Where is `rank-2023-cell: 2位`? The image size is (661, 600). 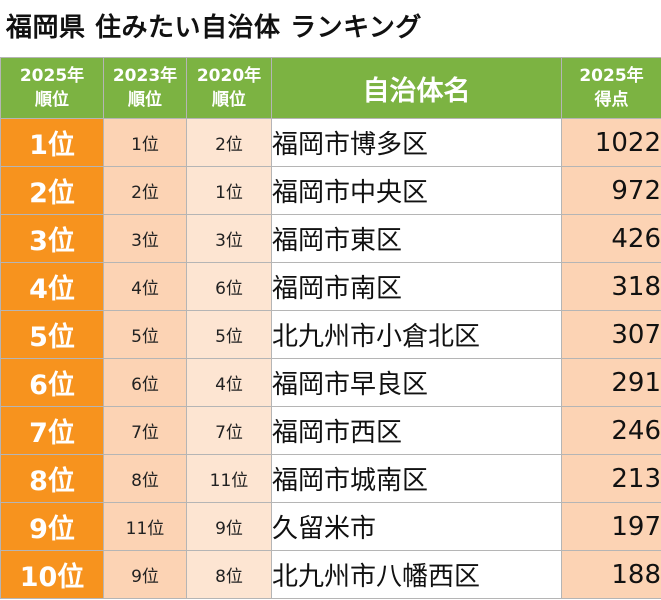 rank-2023-cell: 2位 is located at coordinates (145, 190).